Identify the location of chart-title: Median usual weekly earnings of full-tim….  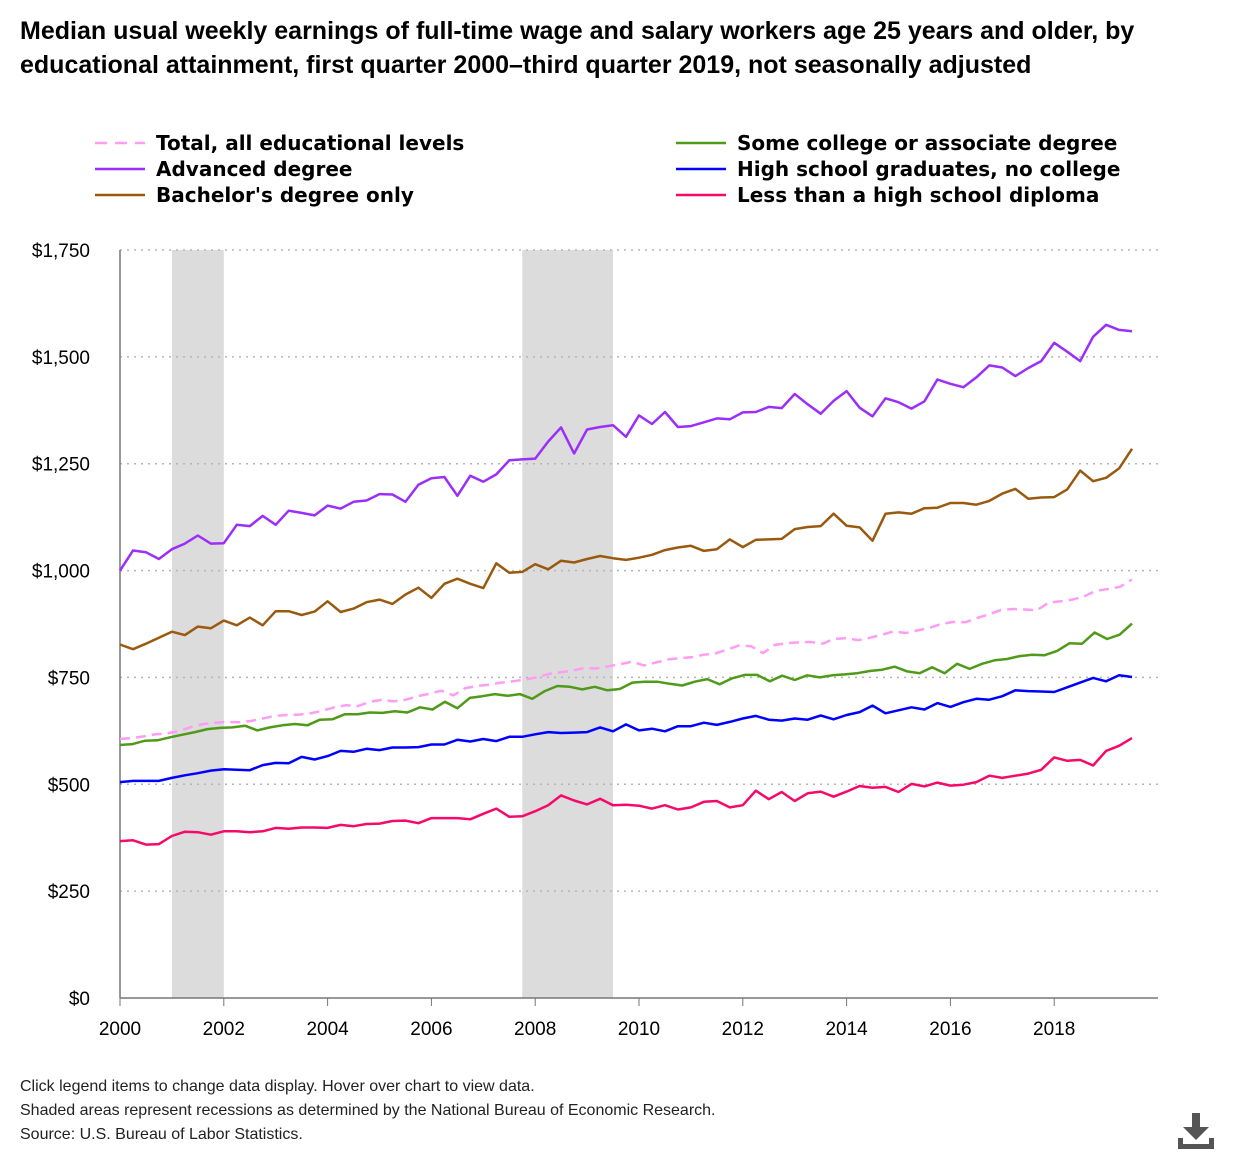
(577, 48).